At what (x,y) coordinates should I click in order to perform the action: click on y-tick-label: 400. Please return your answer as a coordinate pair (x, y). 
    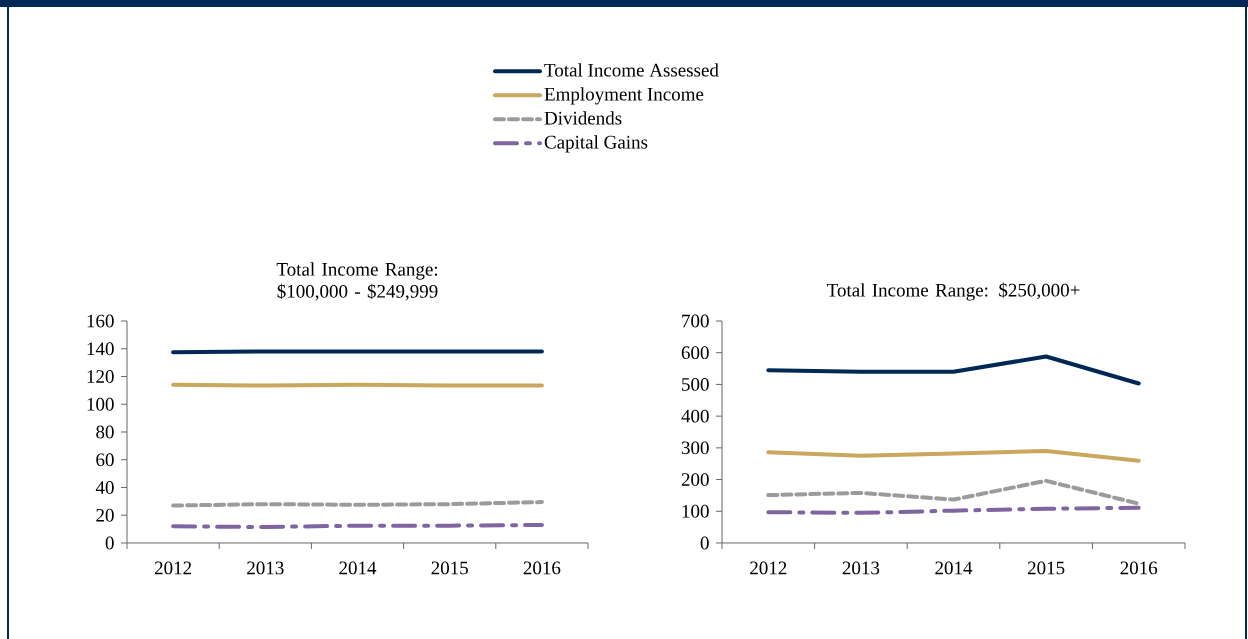
    Looking at the image, I should click on (695, 416).